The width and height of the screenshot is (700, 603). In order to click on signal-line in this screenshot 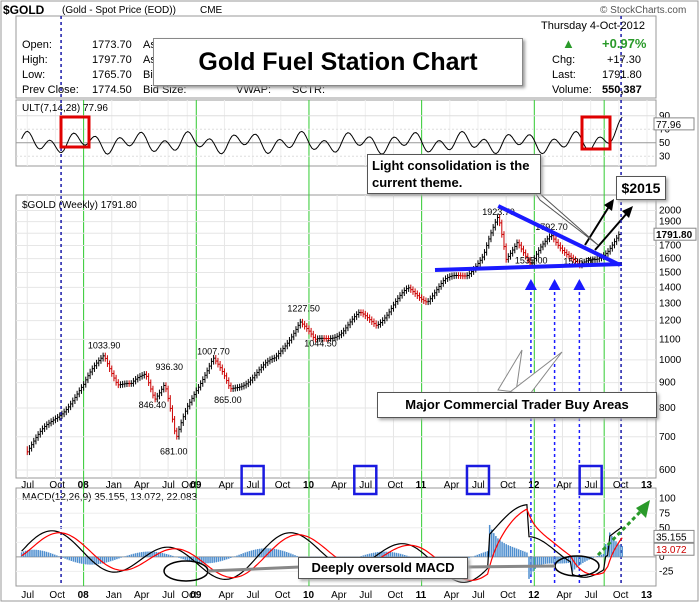, I will do `click(322, 545)`.